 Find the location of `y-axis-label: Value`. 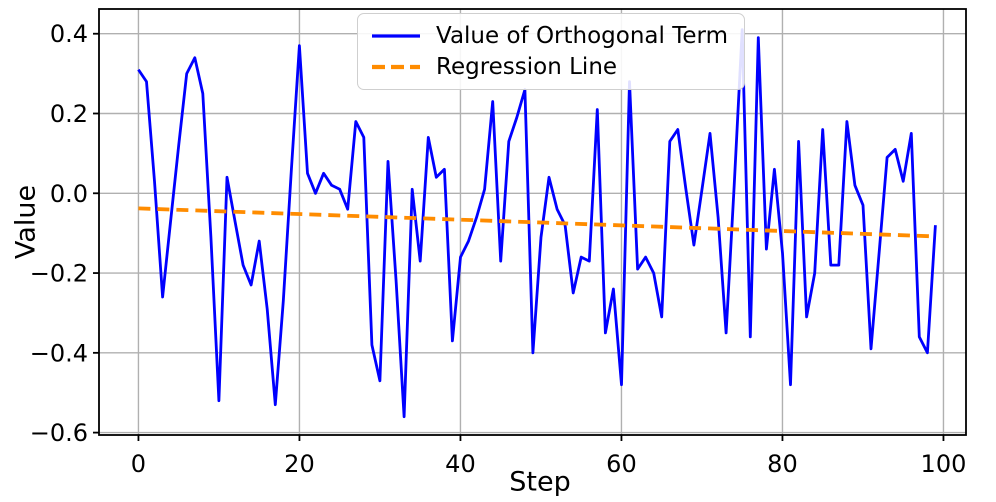

y-axis-label: Value is located at coordinates (26, 222).